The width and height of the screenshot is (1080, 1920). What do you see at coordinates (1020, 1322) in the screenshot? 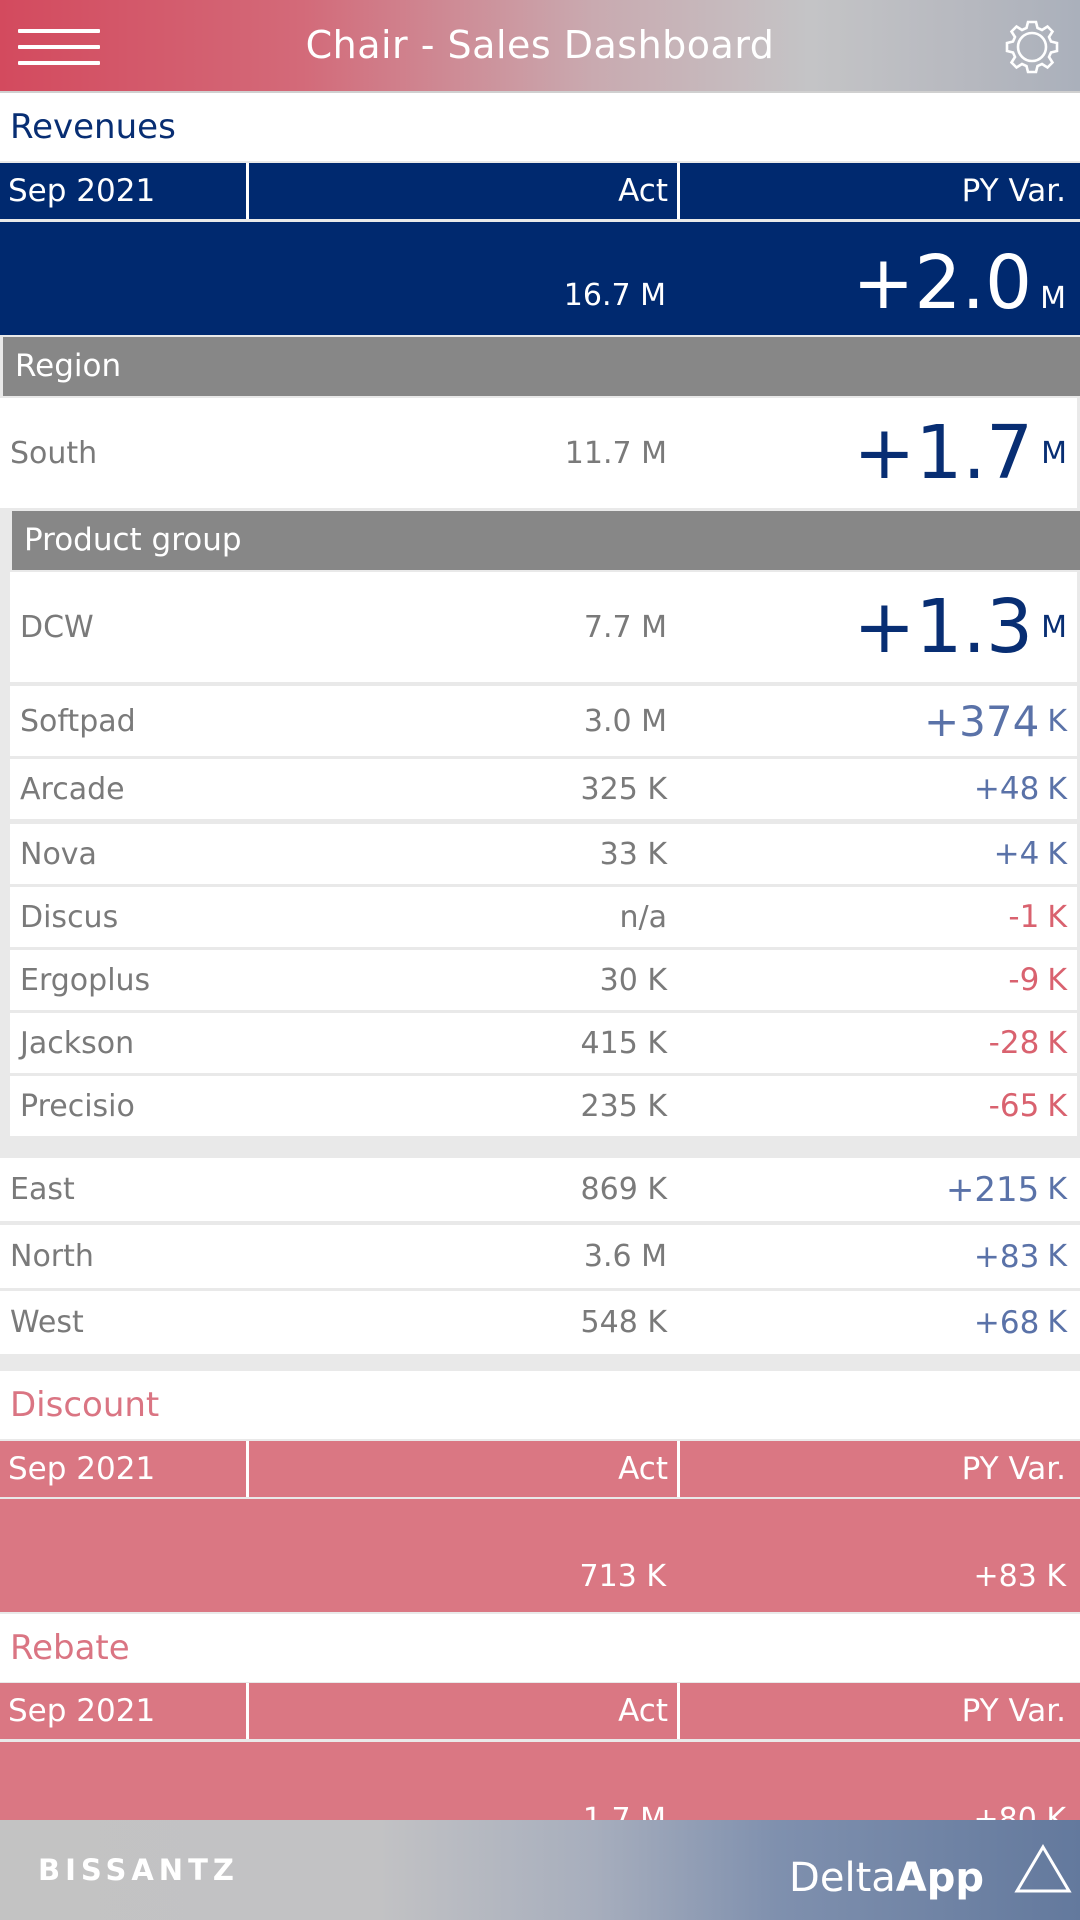
I see `row-var: +68 K` at bounding box center [1020, 1322].